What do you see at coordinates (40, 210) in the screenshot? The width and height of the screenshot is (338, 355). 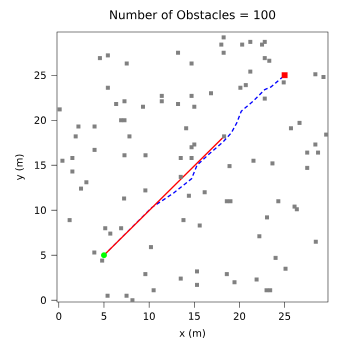 I see `y-tick-label: 10` at bounding box center [40, 210].